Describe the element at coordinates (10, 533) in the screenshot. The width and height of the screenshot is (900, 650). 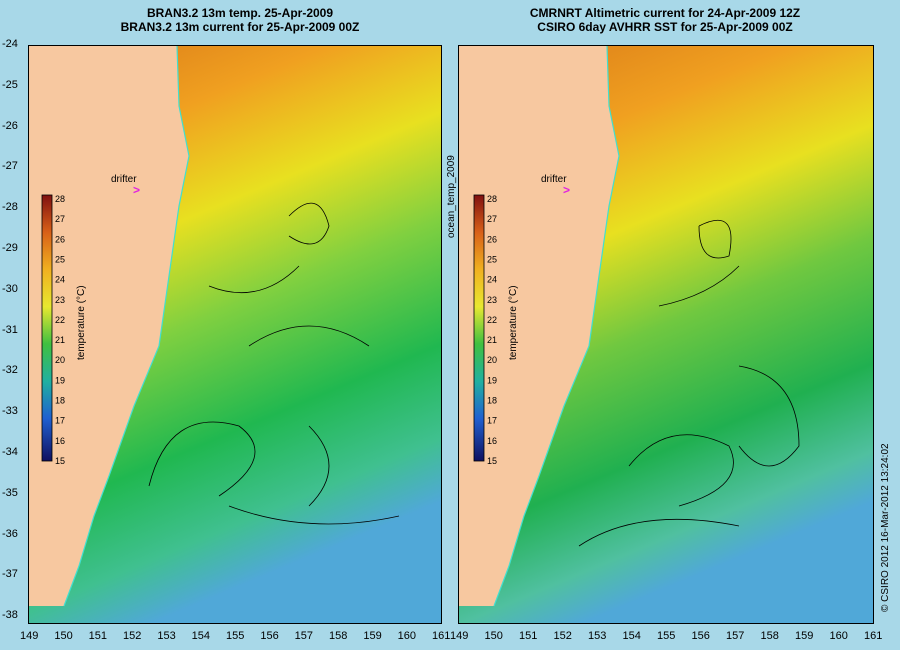
I see `y-tick-label: -36` at that location.